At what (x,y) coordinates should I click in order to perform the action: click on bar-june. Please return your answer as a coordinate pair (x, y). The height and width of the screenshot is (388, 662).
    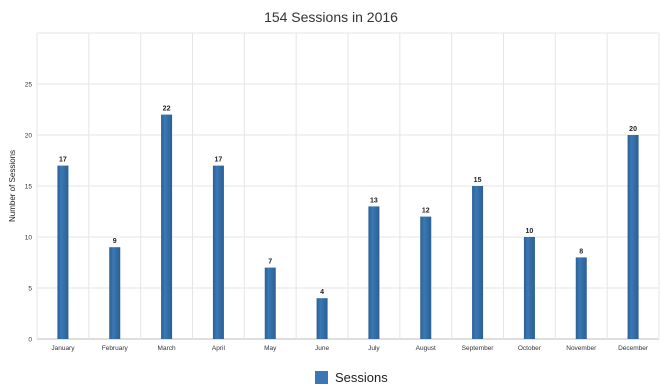
    Looking at the image, I should click on (322, 318).